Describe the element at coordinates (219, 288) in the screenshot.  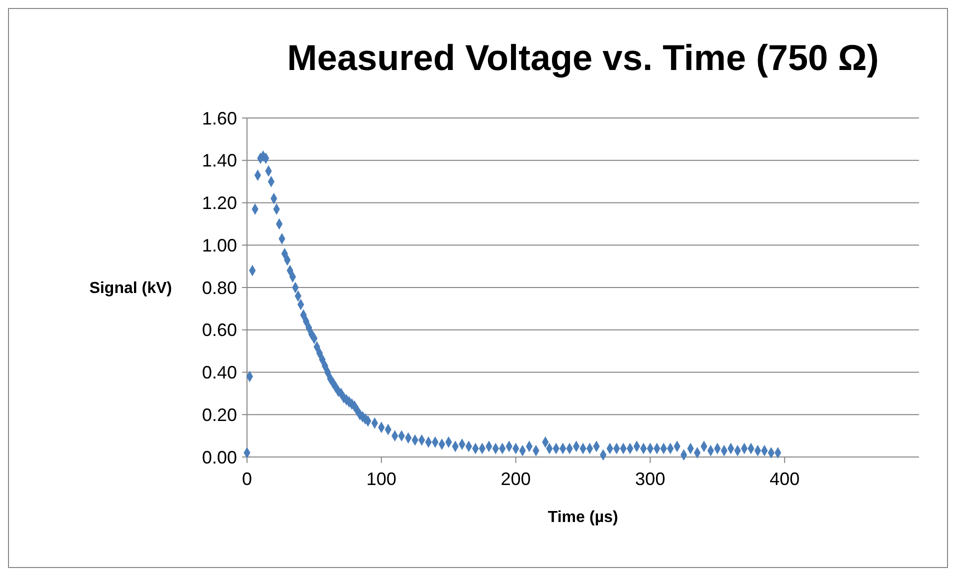
I see `y-tick-label: 0.80` at that location.